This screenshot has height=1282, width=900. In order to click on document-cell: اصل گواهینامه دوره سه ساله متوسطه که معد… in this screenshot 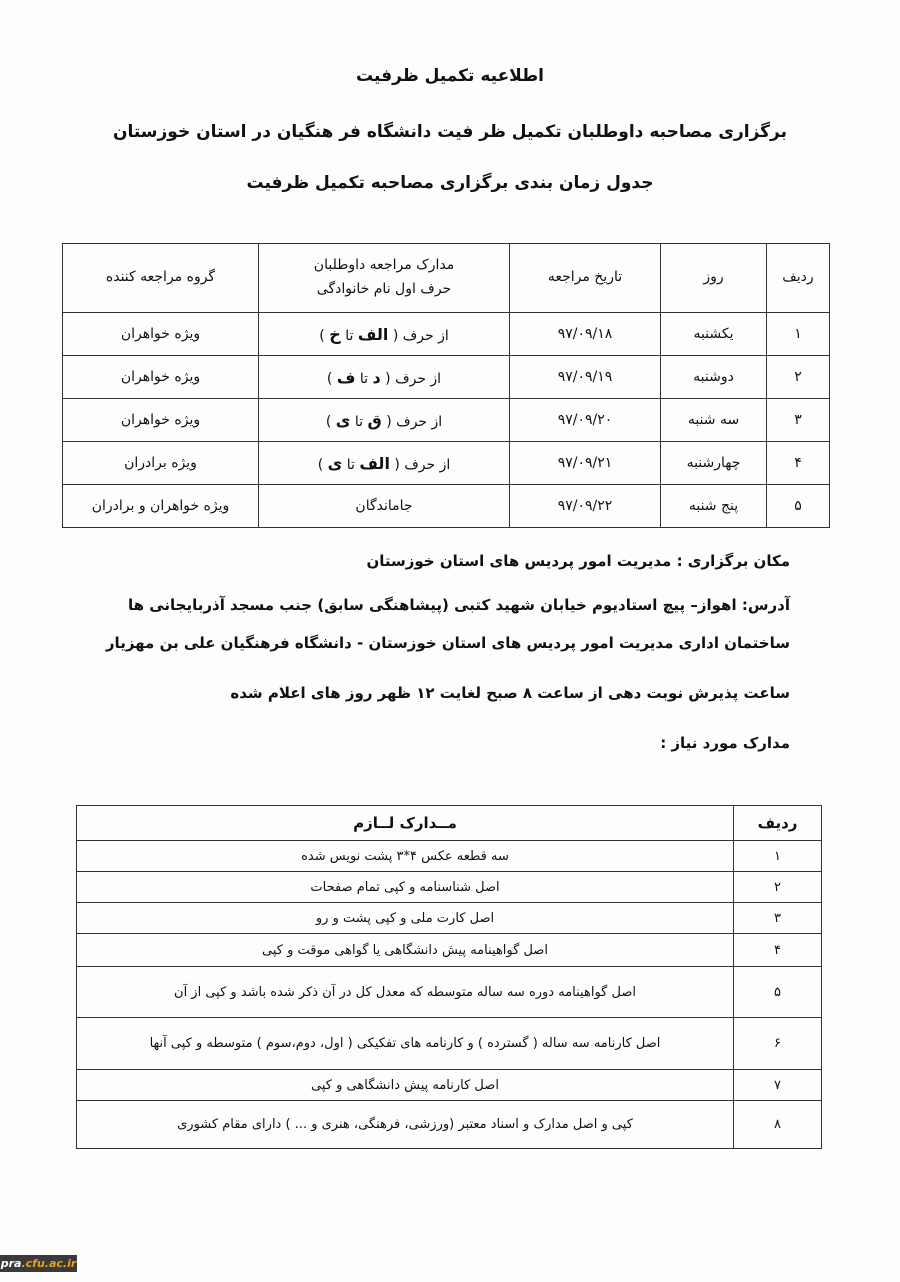, I will do `click(405, 992)`.